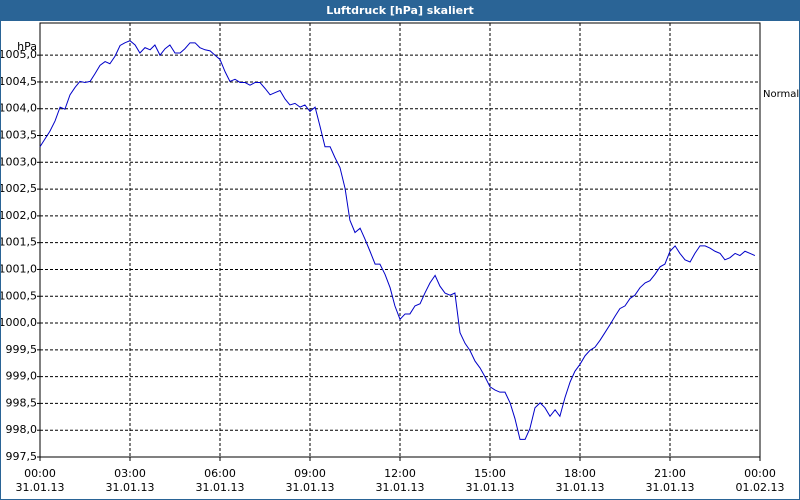 The width and height of the screenshot is (800, 500). What do you see at coordinates (19, 242) in the screenshot?
I see `y-tick-label: 1001,5` at bounding box center [19, 242].